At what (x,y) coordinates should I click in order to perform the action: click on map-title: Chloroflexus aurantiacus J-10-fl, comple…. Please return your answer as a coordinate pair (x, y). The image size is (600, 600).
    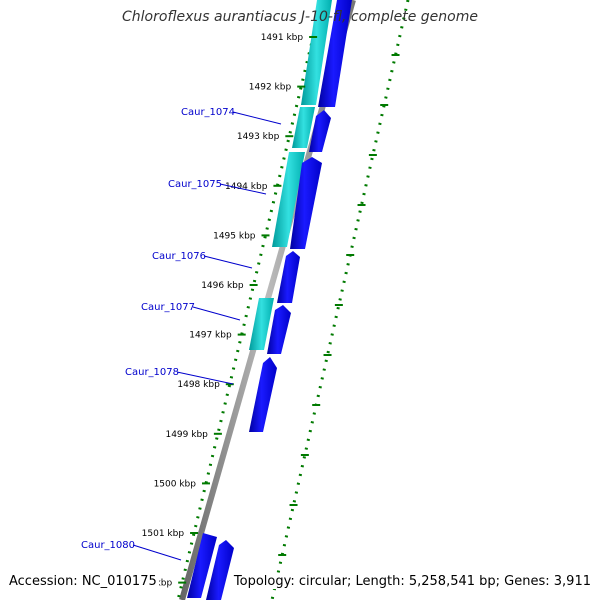
    Looking at the image, I should click on (300, 17).